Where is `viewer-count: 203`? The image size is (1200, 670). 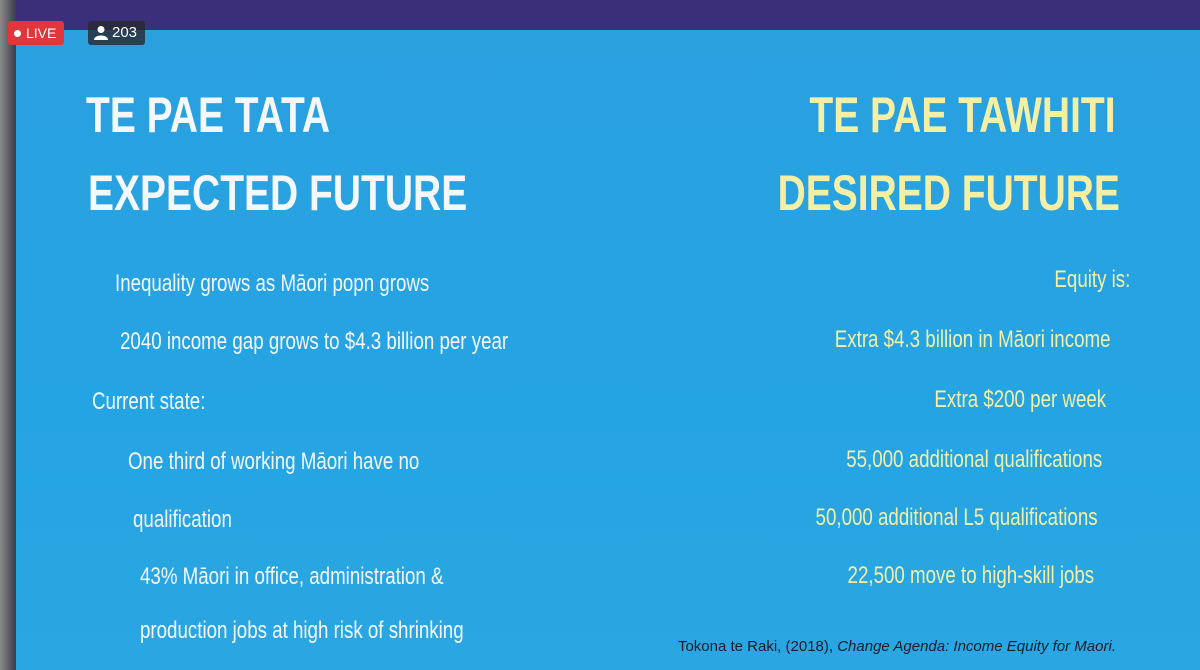 viewer-count: 203 is located at coordinates (117, 33).